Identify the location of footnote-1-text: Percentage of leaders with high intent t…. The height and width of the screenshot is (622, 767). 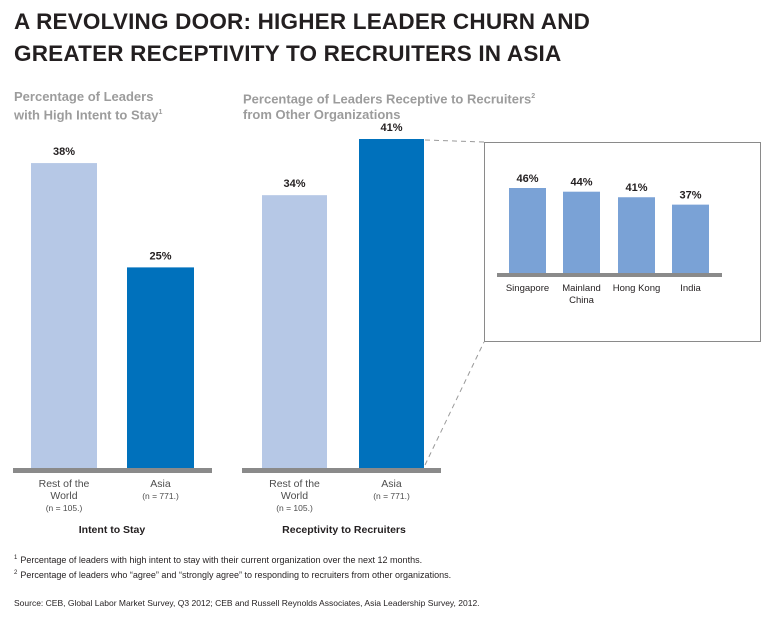
(221, 560).